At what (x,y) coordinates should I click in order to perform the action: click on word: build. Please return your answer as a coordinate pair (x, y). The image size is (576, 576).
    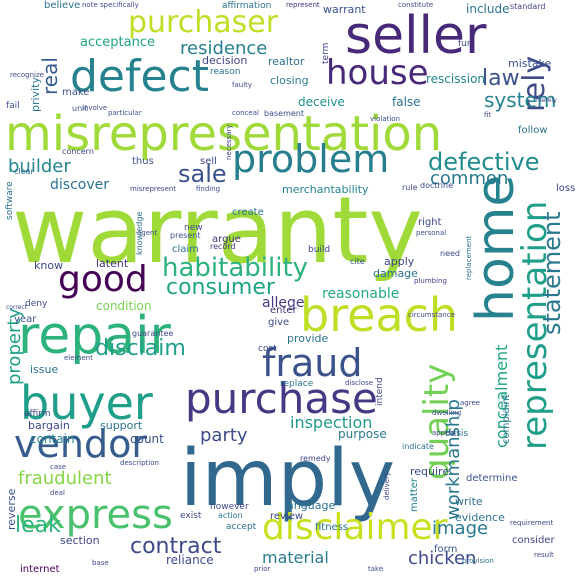
    Looking at the image, I should click on (319, 250).